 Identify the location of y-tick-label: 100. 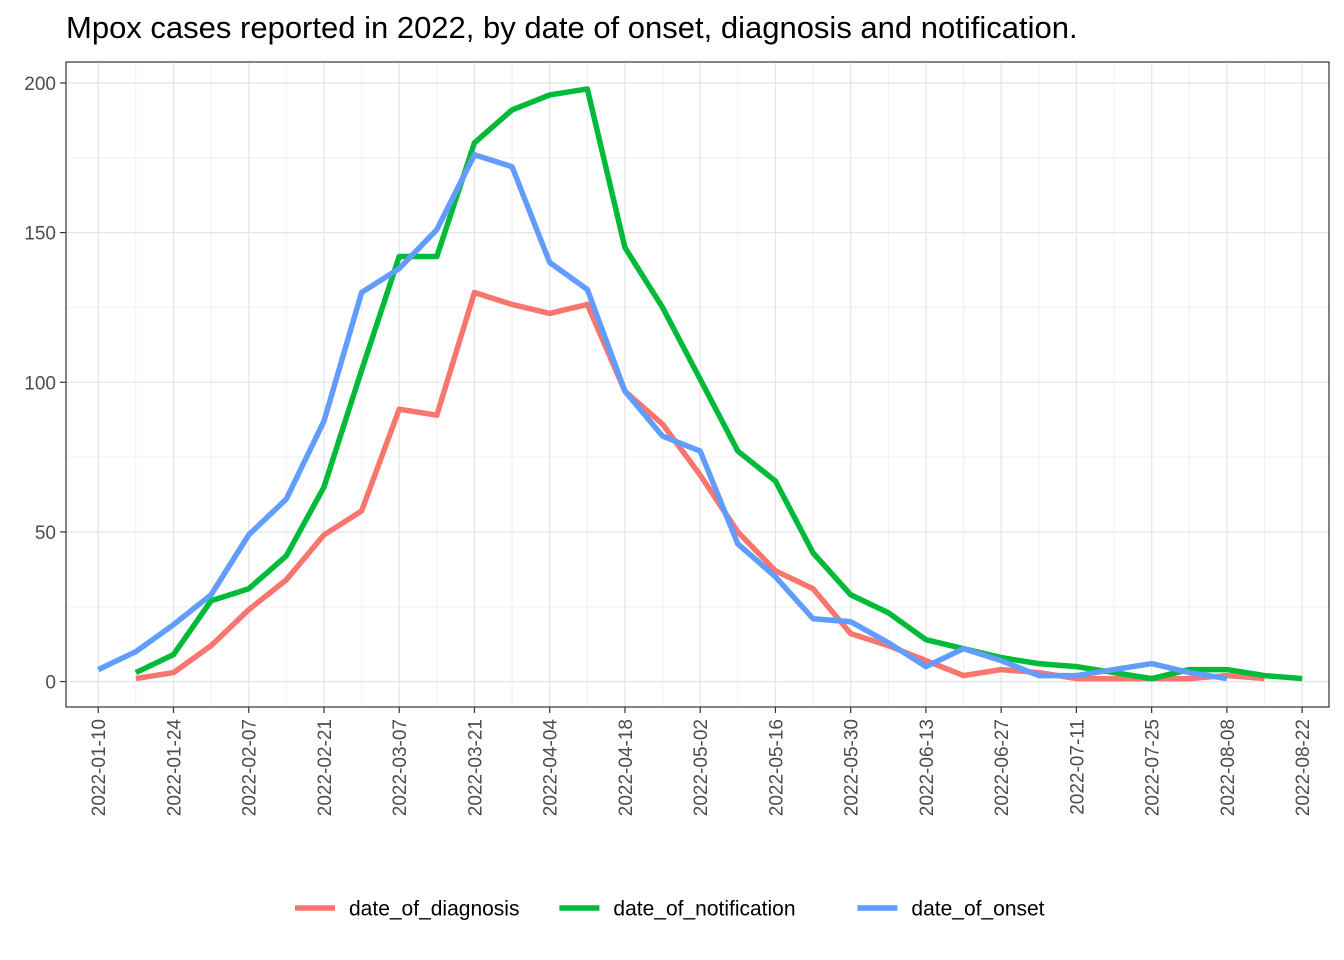
(40, 383).